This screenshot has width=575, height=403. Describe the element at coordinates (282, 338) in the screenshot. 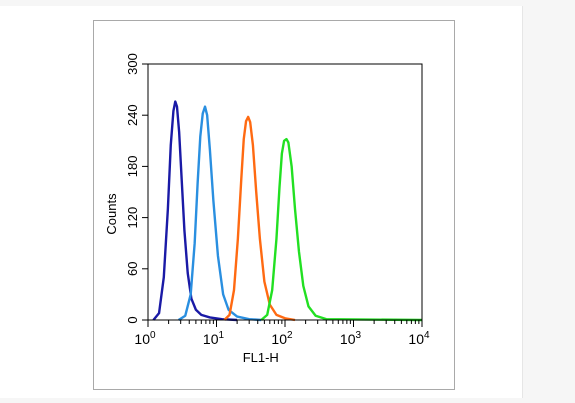

I see `x-tick-label: 10²` at that location.